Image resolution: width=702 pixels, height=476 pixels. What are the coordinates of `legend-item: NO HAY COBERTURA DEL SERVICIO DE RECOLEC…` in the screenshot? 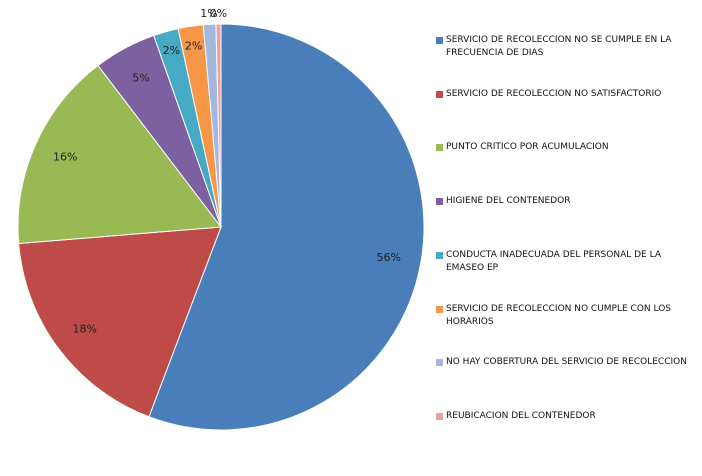 It's located at (567, 362).